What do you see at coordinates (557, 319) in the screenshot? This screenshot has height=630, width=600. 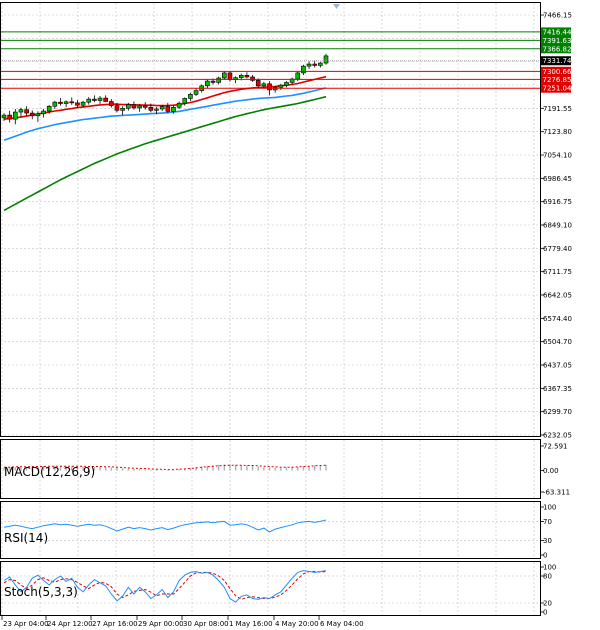 I see `price-tick-label: 6574.40` at bounding box center [557, 319].